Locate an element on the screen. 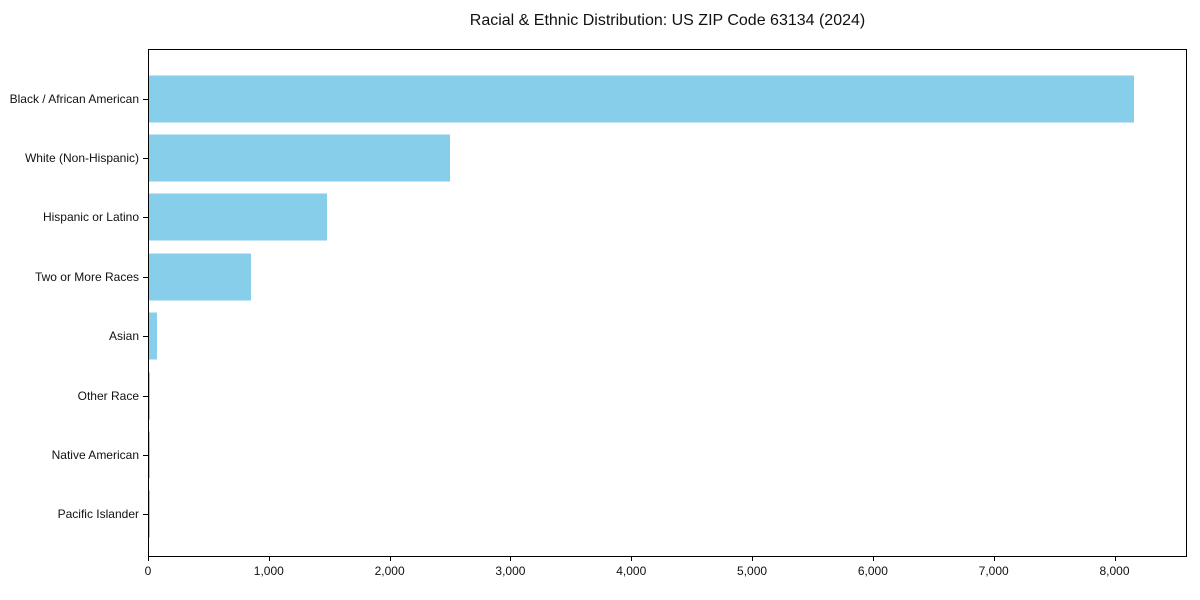 Image resolution: width=1200 pixels, height=600 pixels. x-tick-label: 2,000 is located at coordinates (389, 571).